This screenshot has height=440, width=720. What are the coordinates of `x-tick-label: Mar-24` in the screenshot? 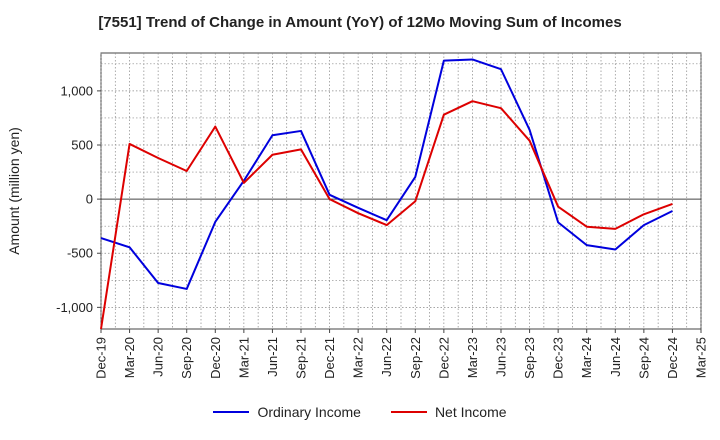 It's located at (586, 357).